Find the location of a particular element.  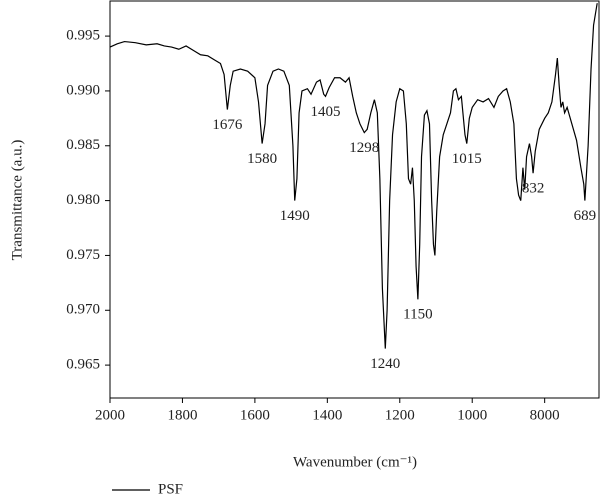

y-tick-label: 0.990 is located at coordinates (83, 90).